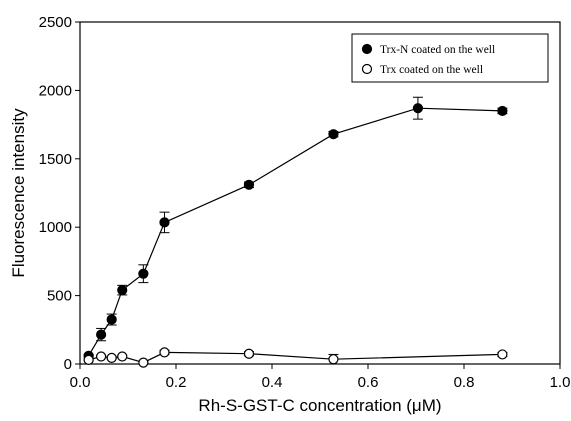  I want to click on x-tick-label: 0.4, so click(272, 382).